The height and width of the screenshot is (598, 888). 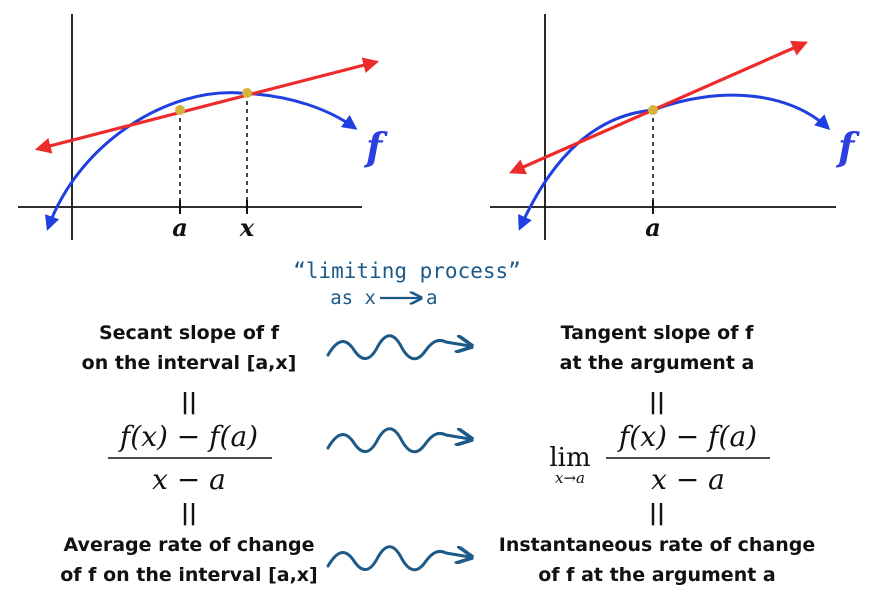 What do you see at coordinates (247, 227) in the screenshot?
I see `tick-label-x: x` at bounding box center [247, 227].